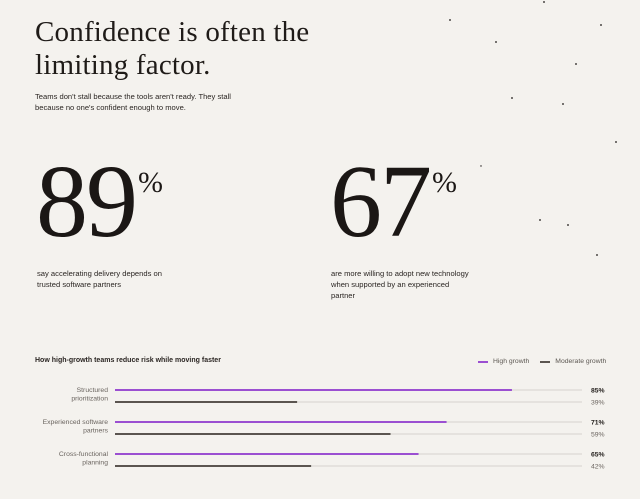 The height and width of the screenshot is (499, 640). What do you see at coordinates (598, 402) in the screenshot?
I see `value-label: 39%` at bounding box center [598, 402].